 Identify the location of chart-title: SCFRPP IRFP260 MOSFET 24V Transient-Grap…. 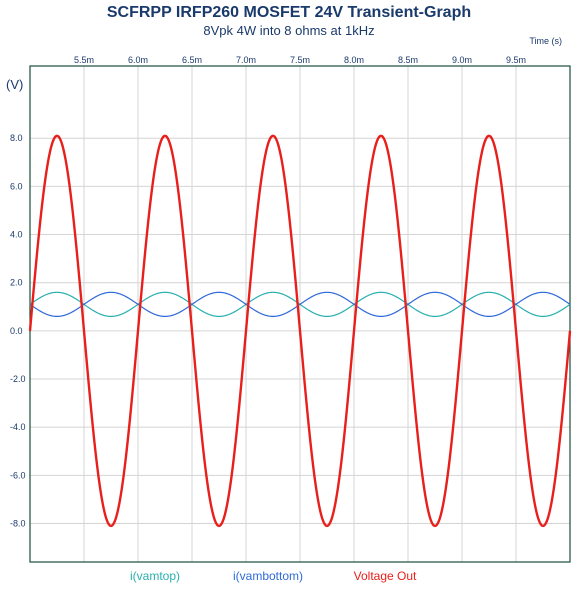
(289, 12).